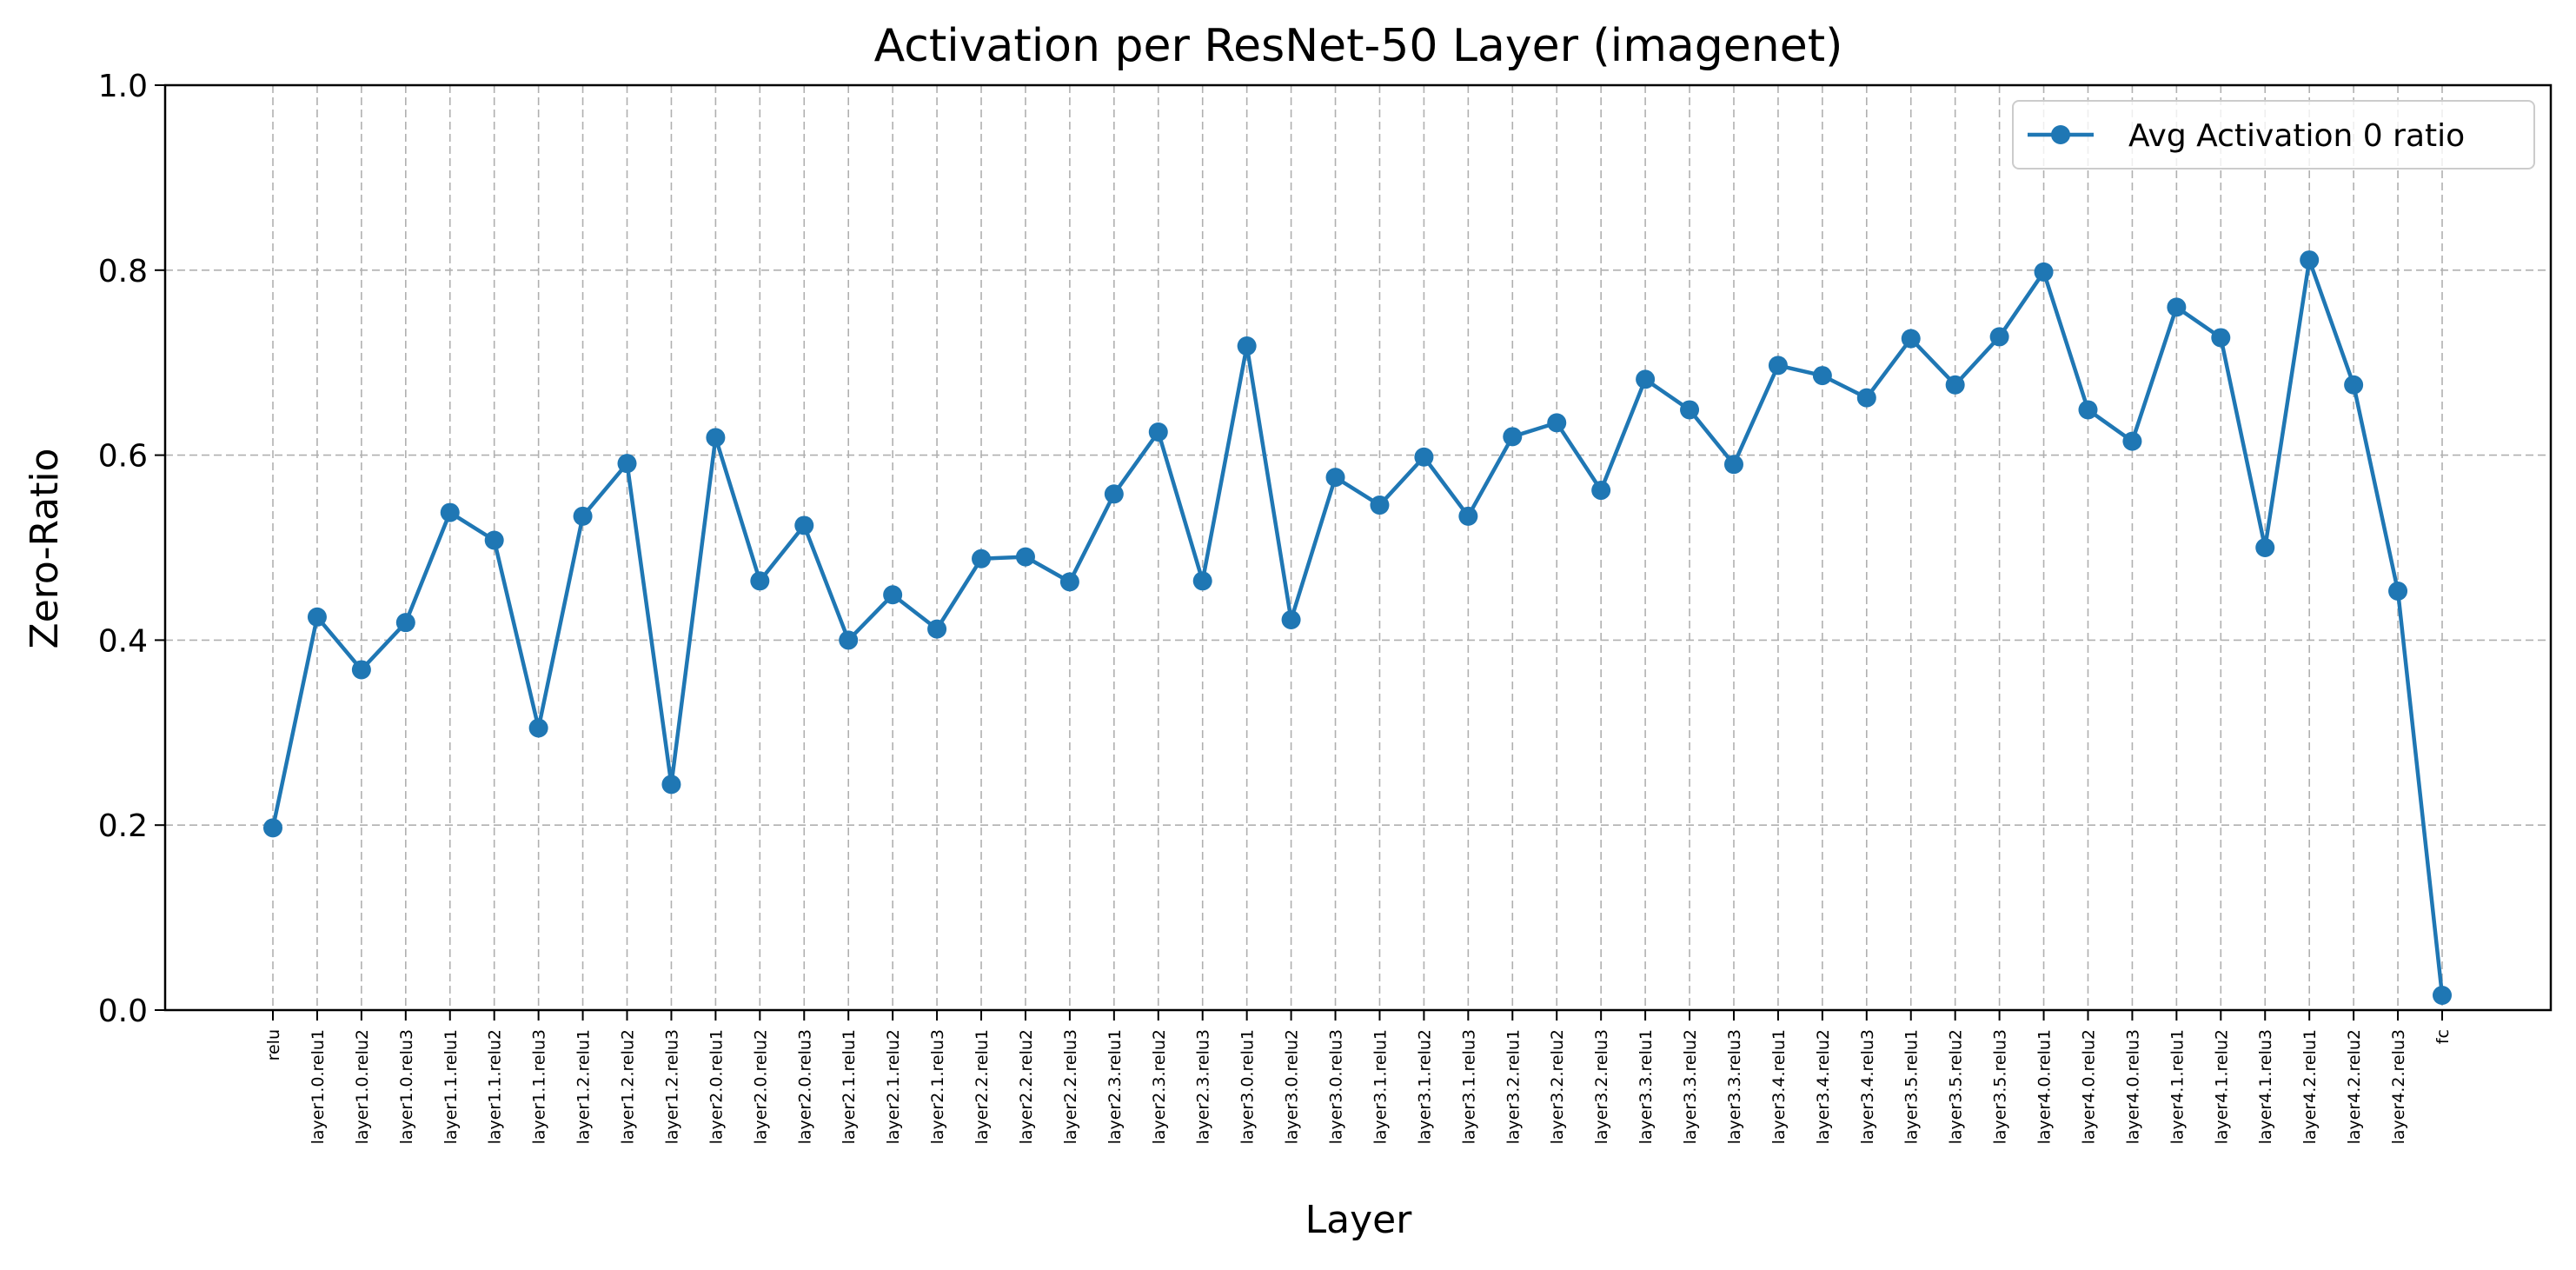 This screenshot has height=1270, width=2576. I want to click on x-tick-label: layer3.2.relu3, so click(1601, 1086).